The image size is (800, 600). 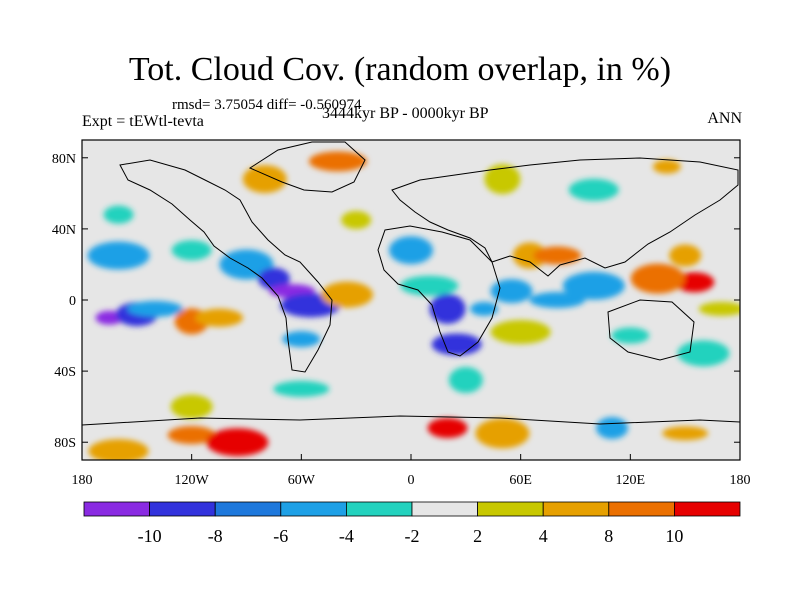 What do you see at coordinates (72, 301) in the screenshot?
I see `lat-tick-label: 0` at bounding box center [72, 301].